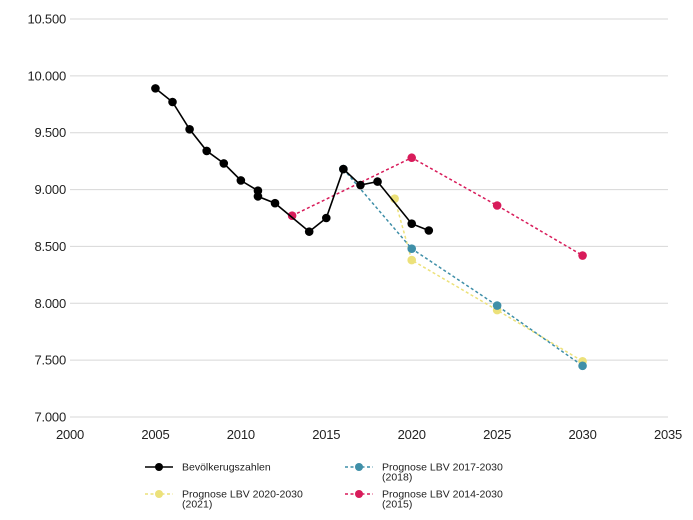  I want to click on legend-item: Prognose LBV 2014-2030 (2015), so click(424, 500).